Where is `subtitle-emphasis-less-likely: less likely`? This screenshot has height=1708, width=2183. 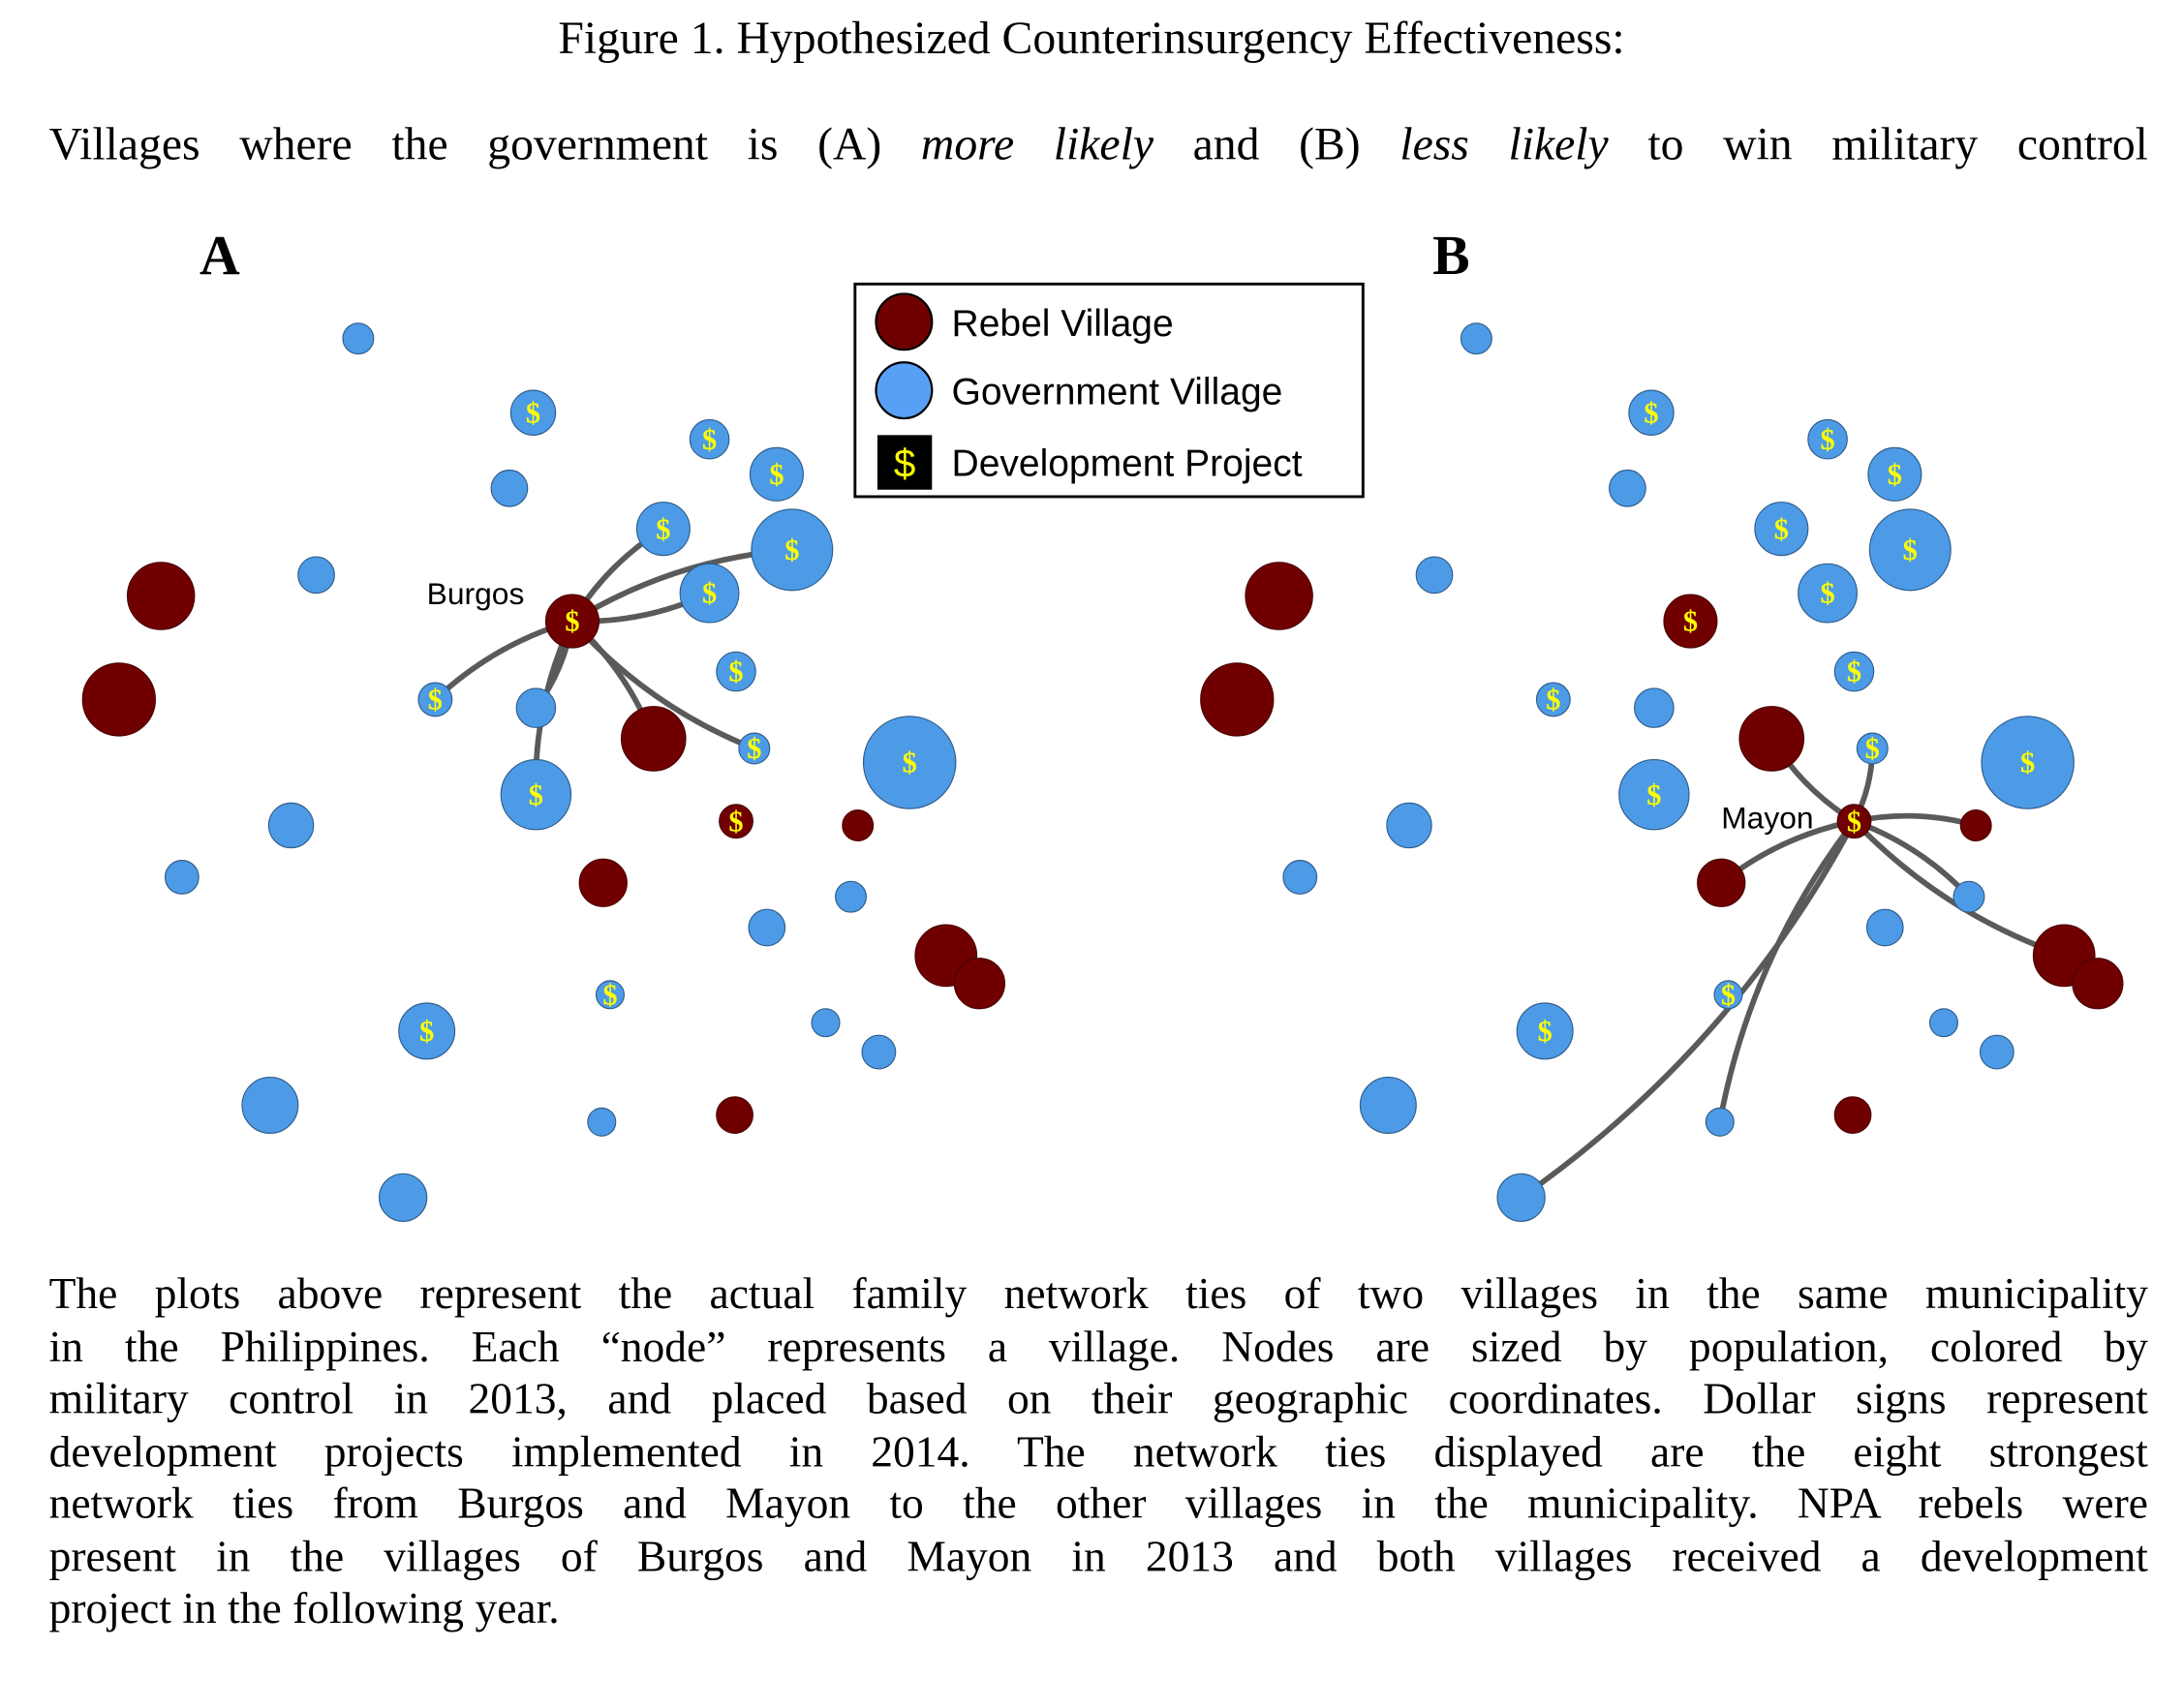
subtitle-emphasis-less-likely: less likely is located at coordinates (1504, 145).